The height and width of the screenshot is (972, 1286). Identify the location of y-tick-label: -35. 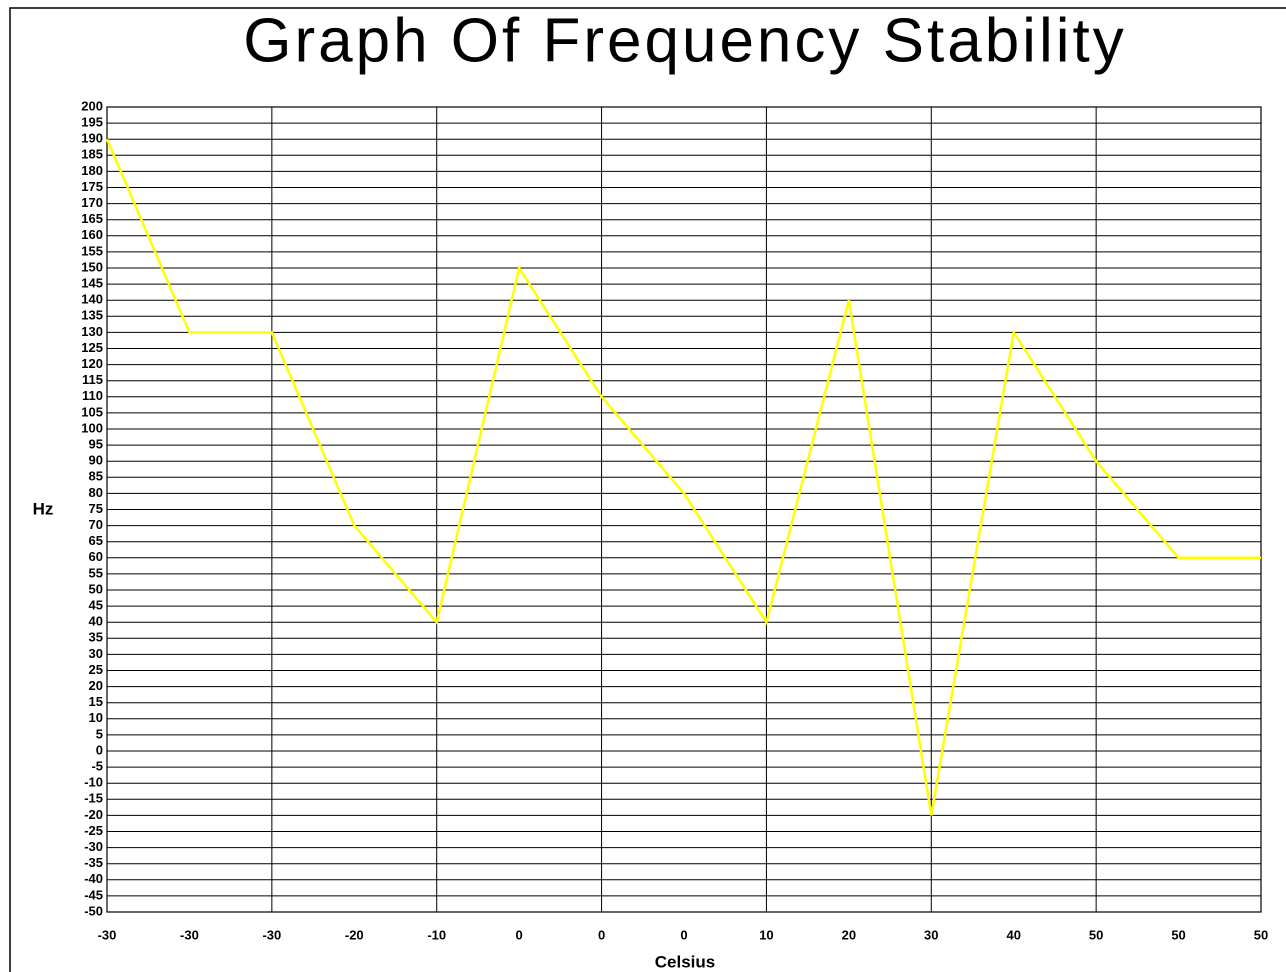
(93, 862).